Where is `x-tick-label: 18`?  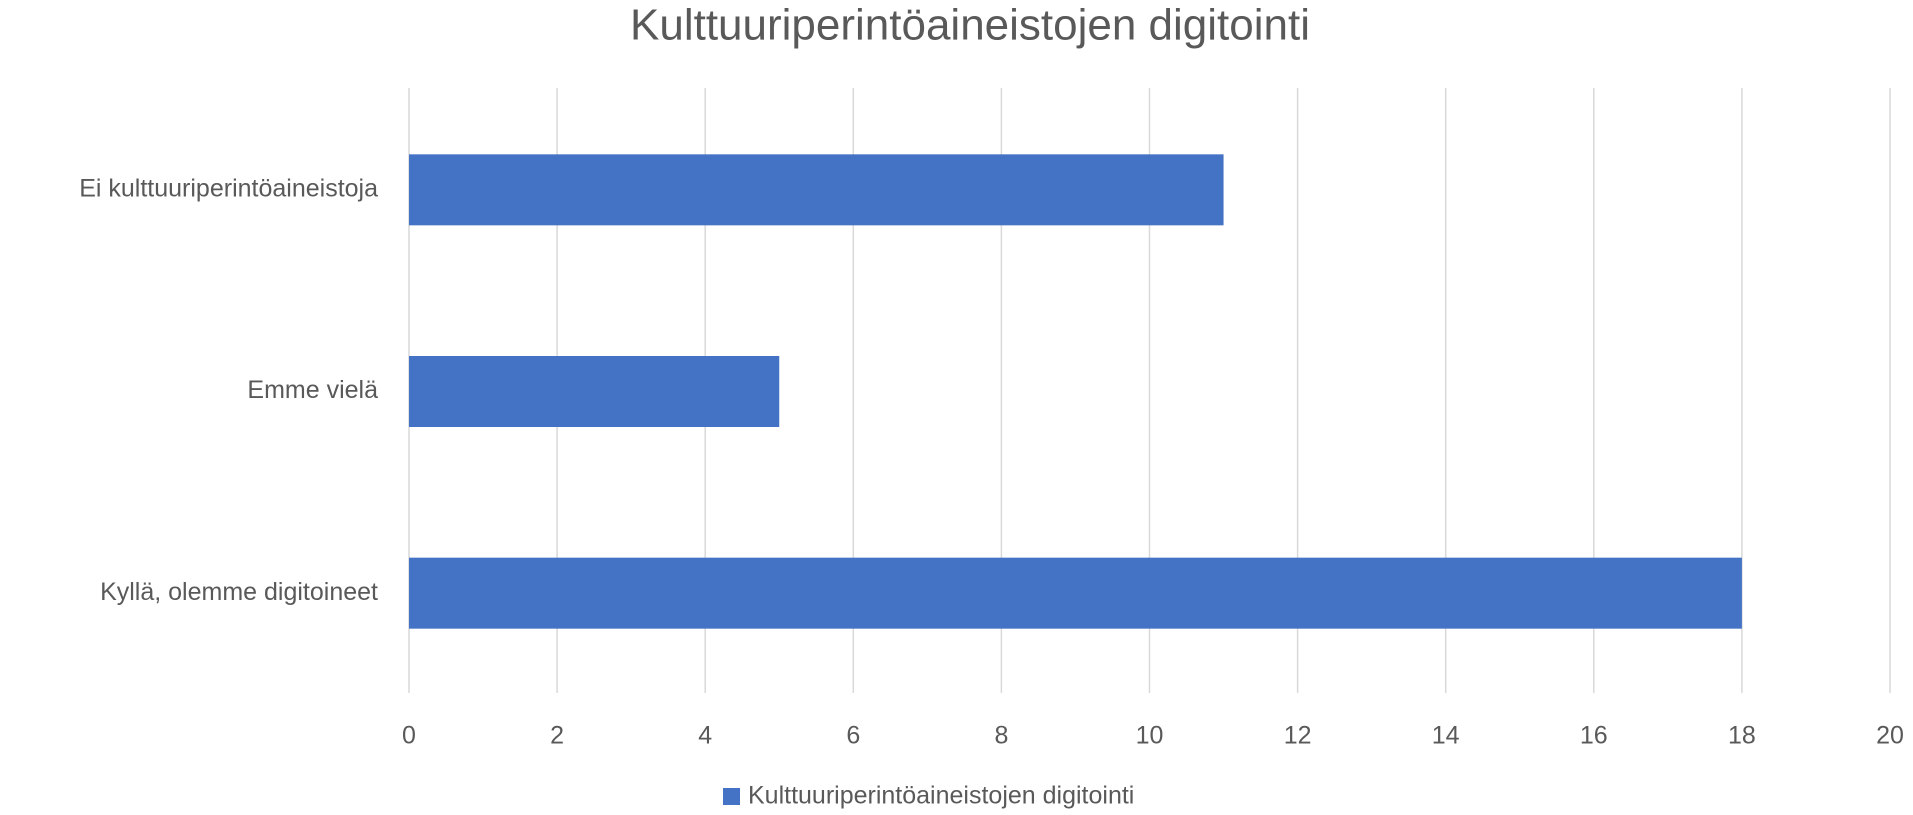
x-tick-label: 18 is located at coordinates (1742, 736).